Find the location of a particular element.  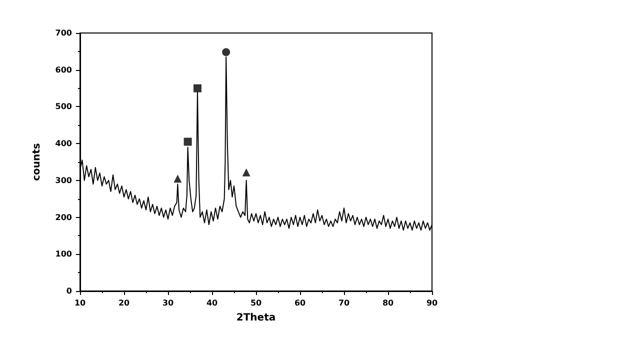

x-tick-label: 20 is located at coordinates (124, 303).